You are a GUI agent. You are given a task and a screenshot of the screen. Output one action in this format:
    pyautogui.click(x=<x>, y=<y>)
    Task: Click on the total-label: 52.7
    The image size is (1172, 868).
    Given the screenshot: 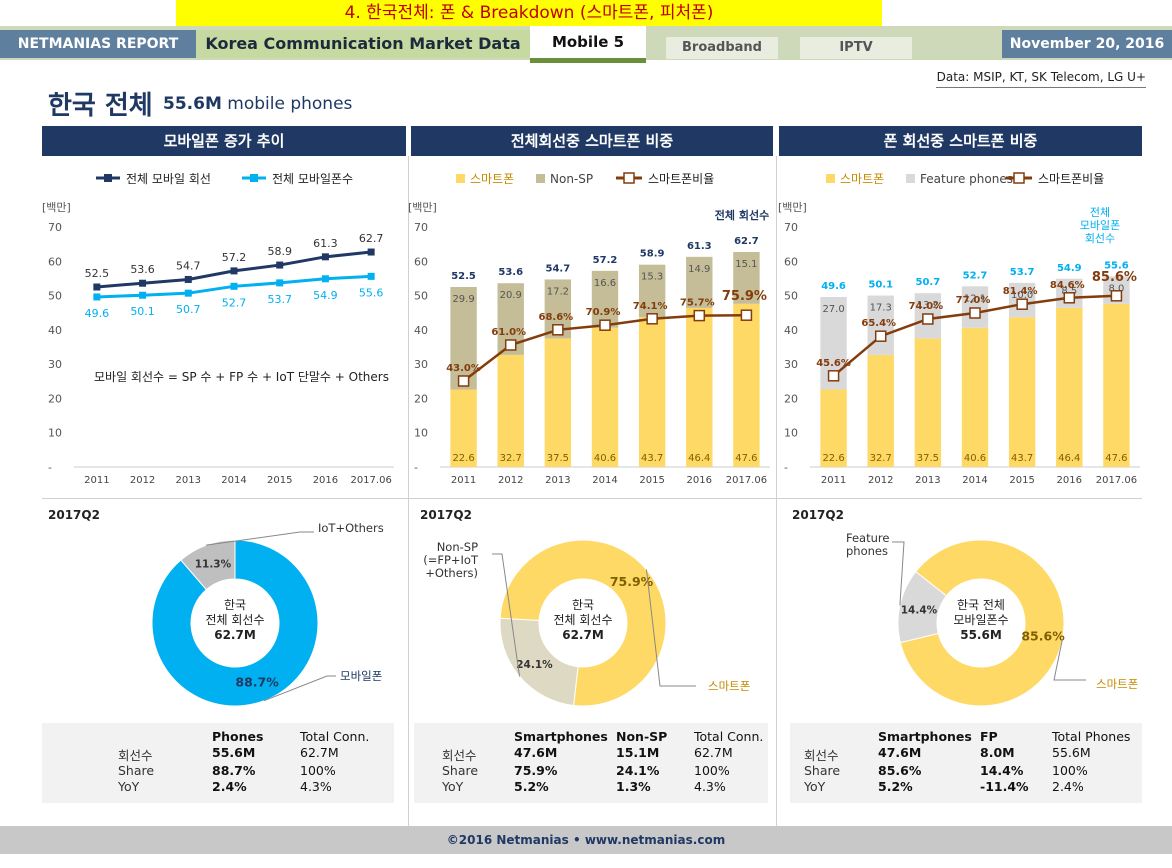 What is the action you would take?
    pyautogui.click(x=975, y=275)
    